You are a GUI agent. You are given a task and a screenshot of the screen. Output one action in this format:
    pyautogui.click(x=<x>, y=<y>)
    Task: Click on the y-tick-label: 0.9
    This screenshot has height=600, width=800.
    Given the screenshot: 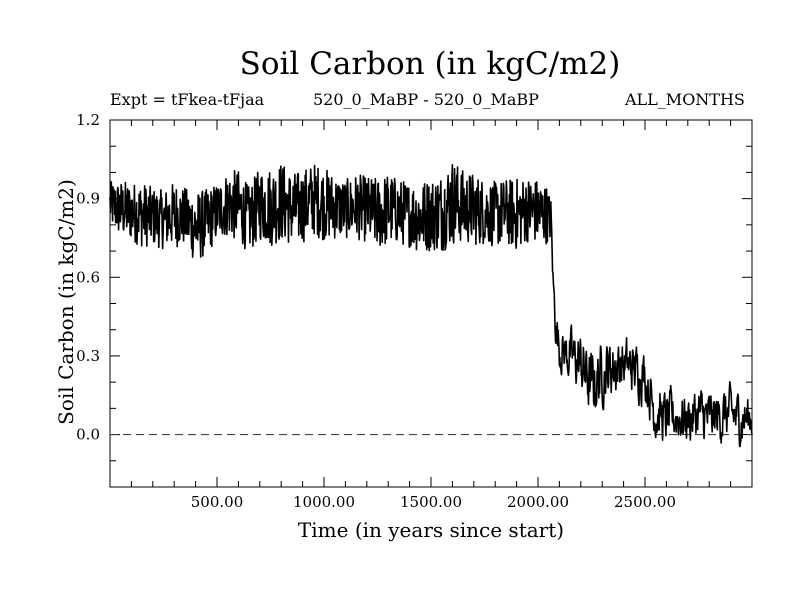 What is the action you would take?
    pyautogui.click(x=88, y=199)
    